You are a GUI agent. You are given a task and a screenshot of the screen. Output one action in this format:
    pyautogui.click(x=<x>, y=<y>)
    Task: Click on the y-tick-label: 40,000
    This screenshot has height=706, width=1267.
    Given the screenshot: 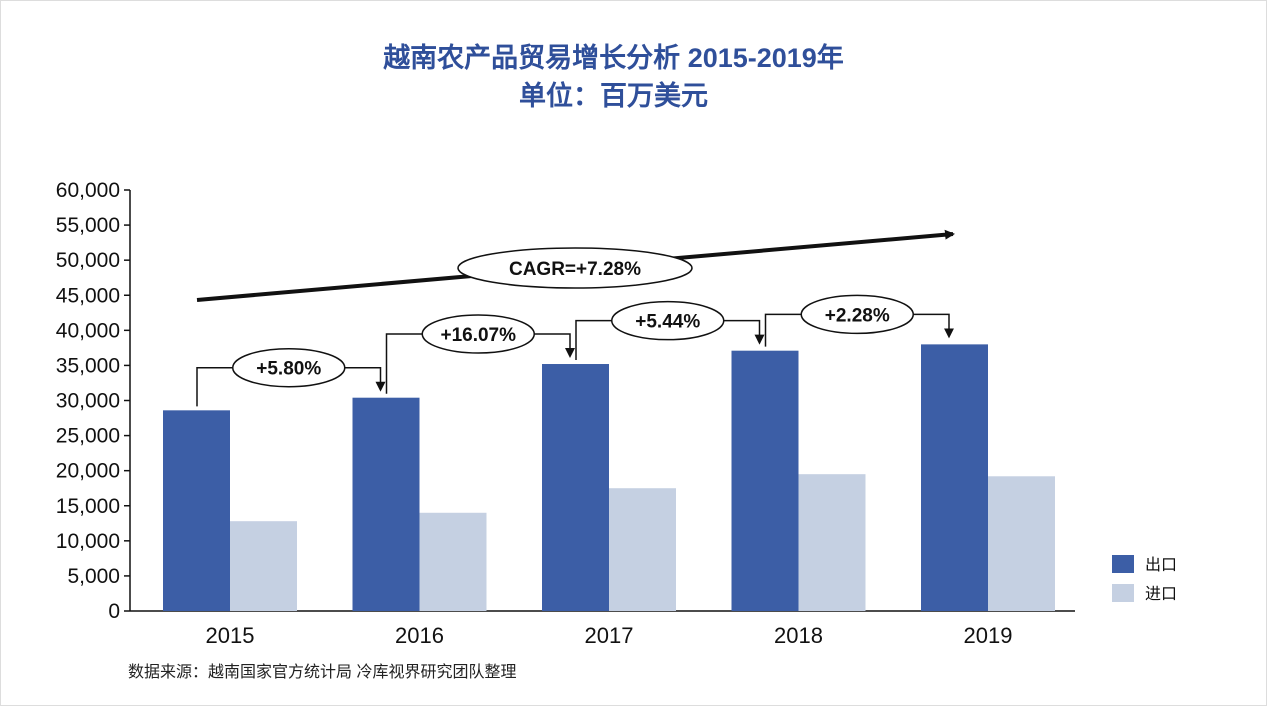 What is the action you would take?
    pyautogui.click(x=88, y=330)
    